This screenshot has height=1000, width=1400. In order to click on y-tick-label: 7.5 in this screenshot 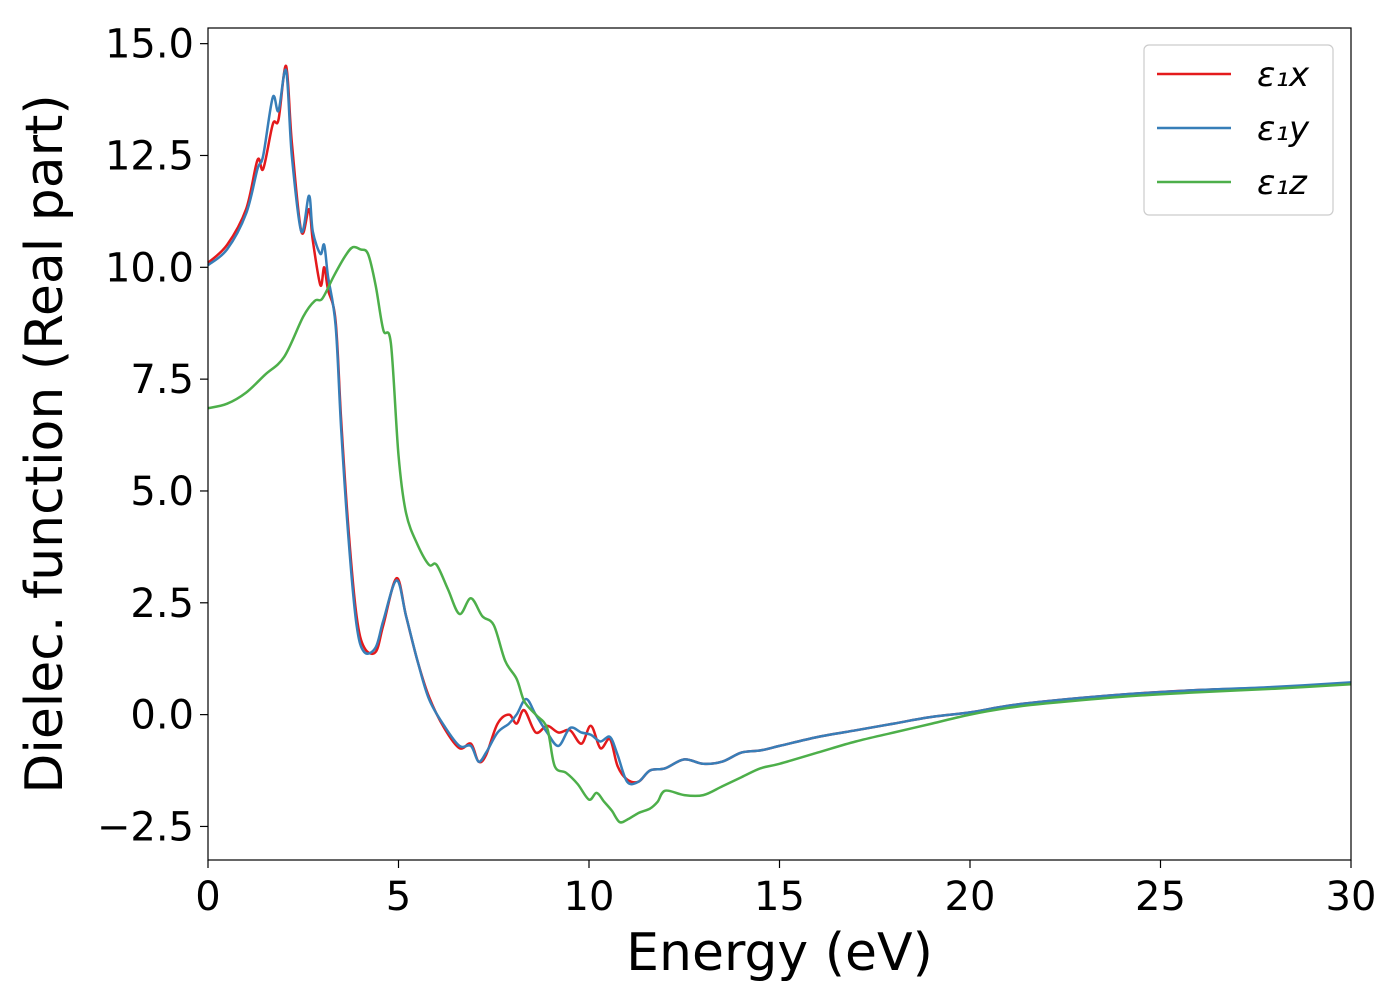, I will do `click(162, 380)`.